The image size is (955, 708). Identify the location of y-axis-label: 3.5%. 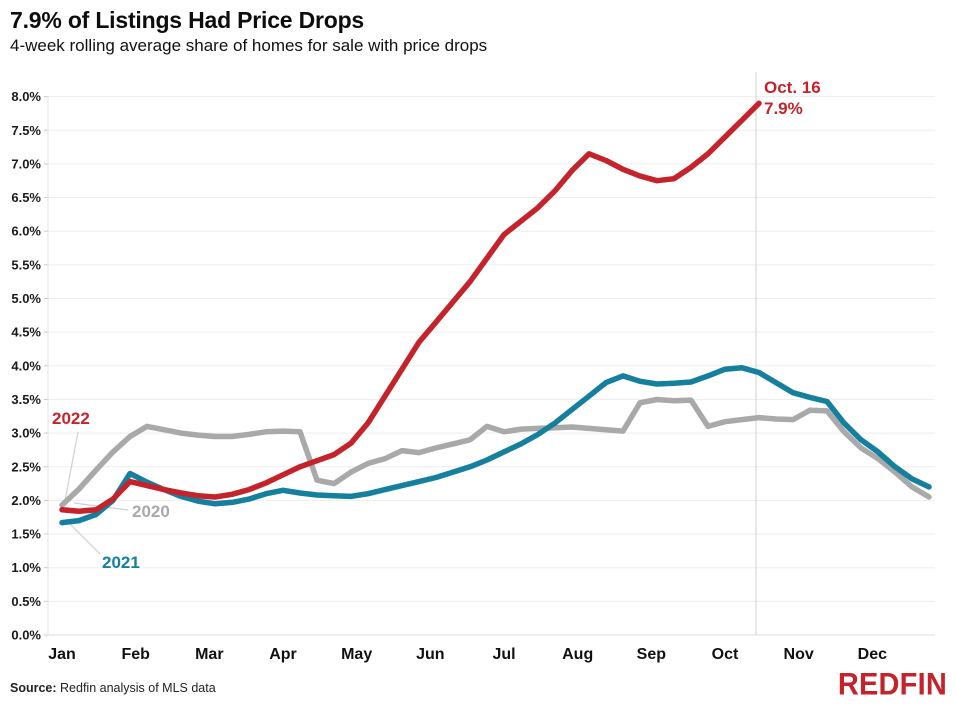
(26, 399).